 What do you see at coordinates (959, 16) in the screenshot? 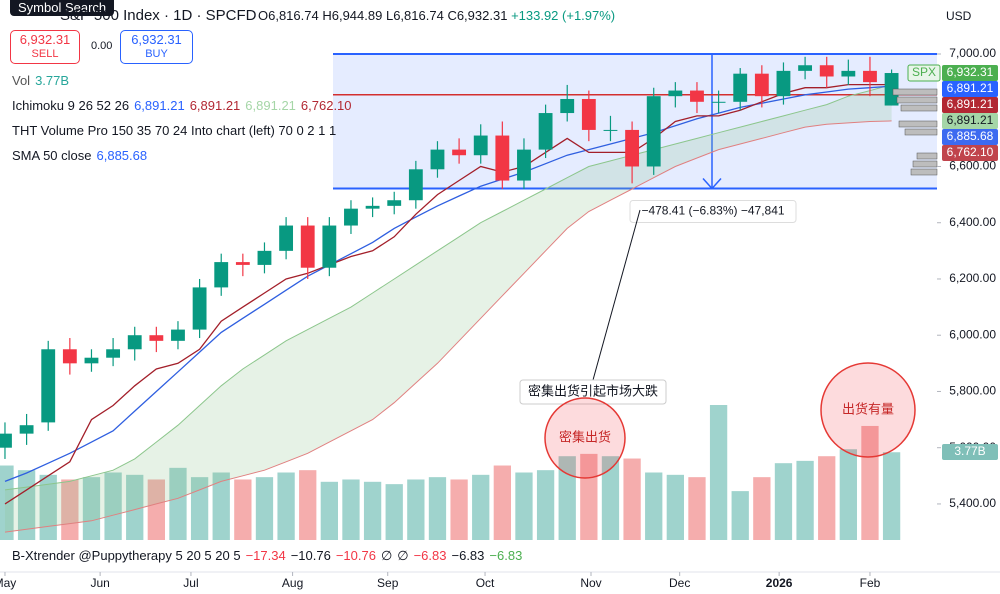
I see `currency: USD` at bounding box center [959, 16].